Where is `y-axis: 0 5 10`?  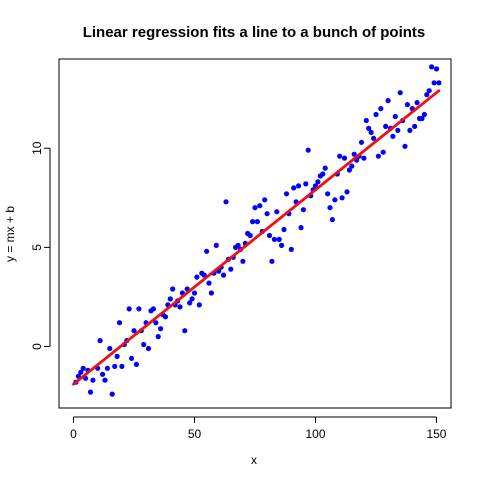 y-axis: 0 5 10 is located at coordinates (40, 245).